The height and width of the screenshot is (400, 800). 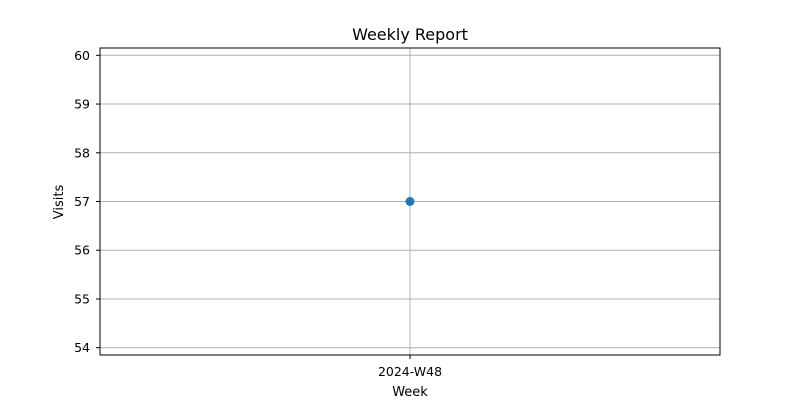 What do you see at coordinates (82, 201) in the screenshot?
I see `y-tick-label: 57` at bounding box center [82, 201].